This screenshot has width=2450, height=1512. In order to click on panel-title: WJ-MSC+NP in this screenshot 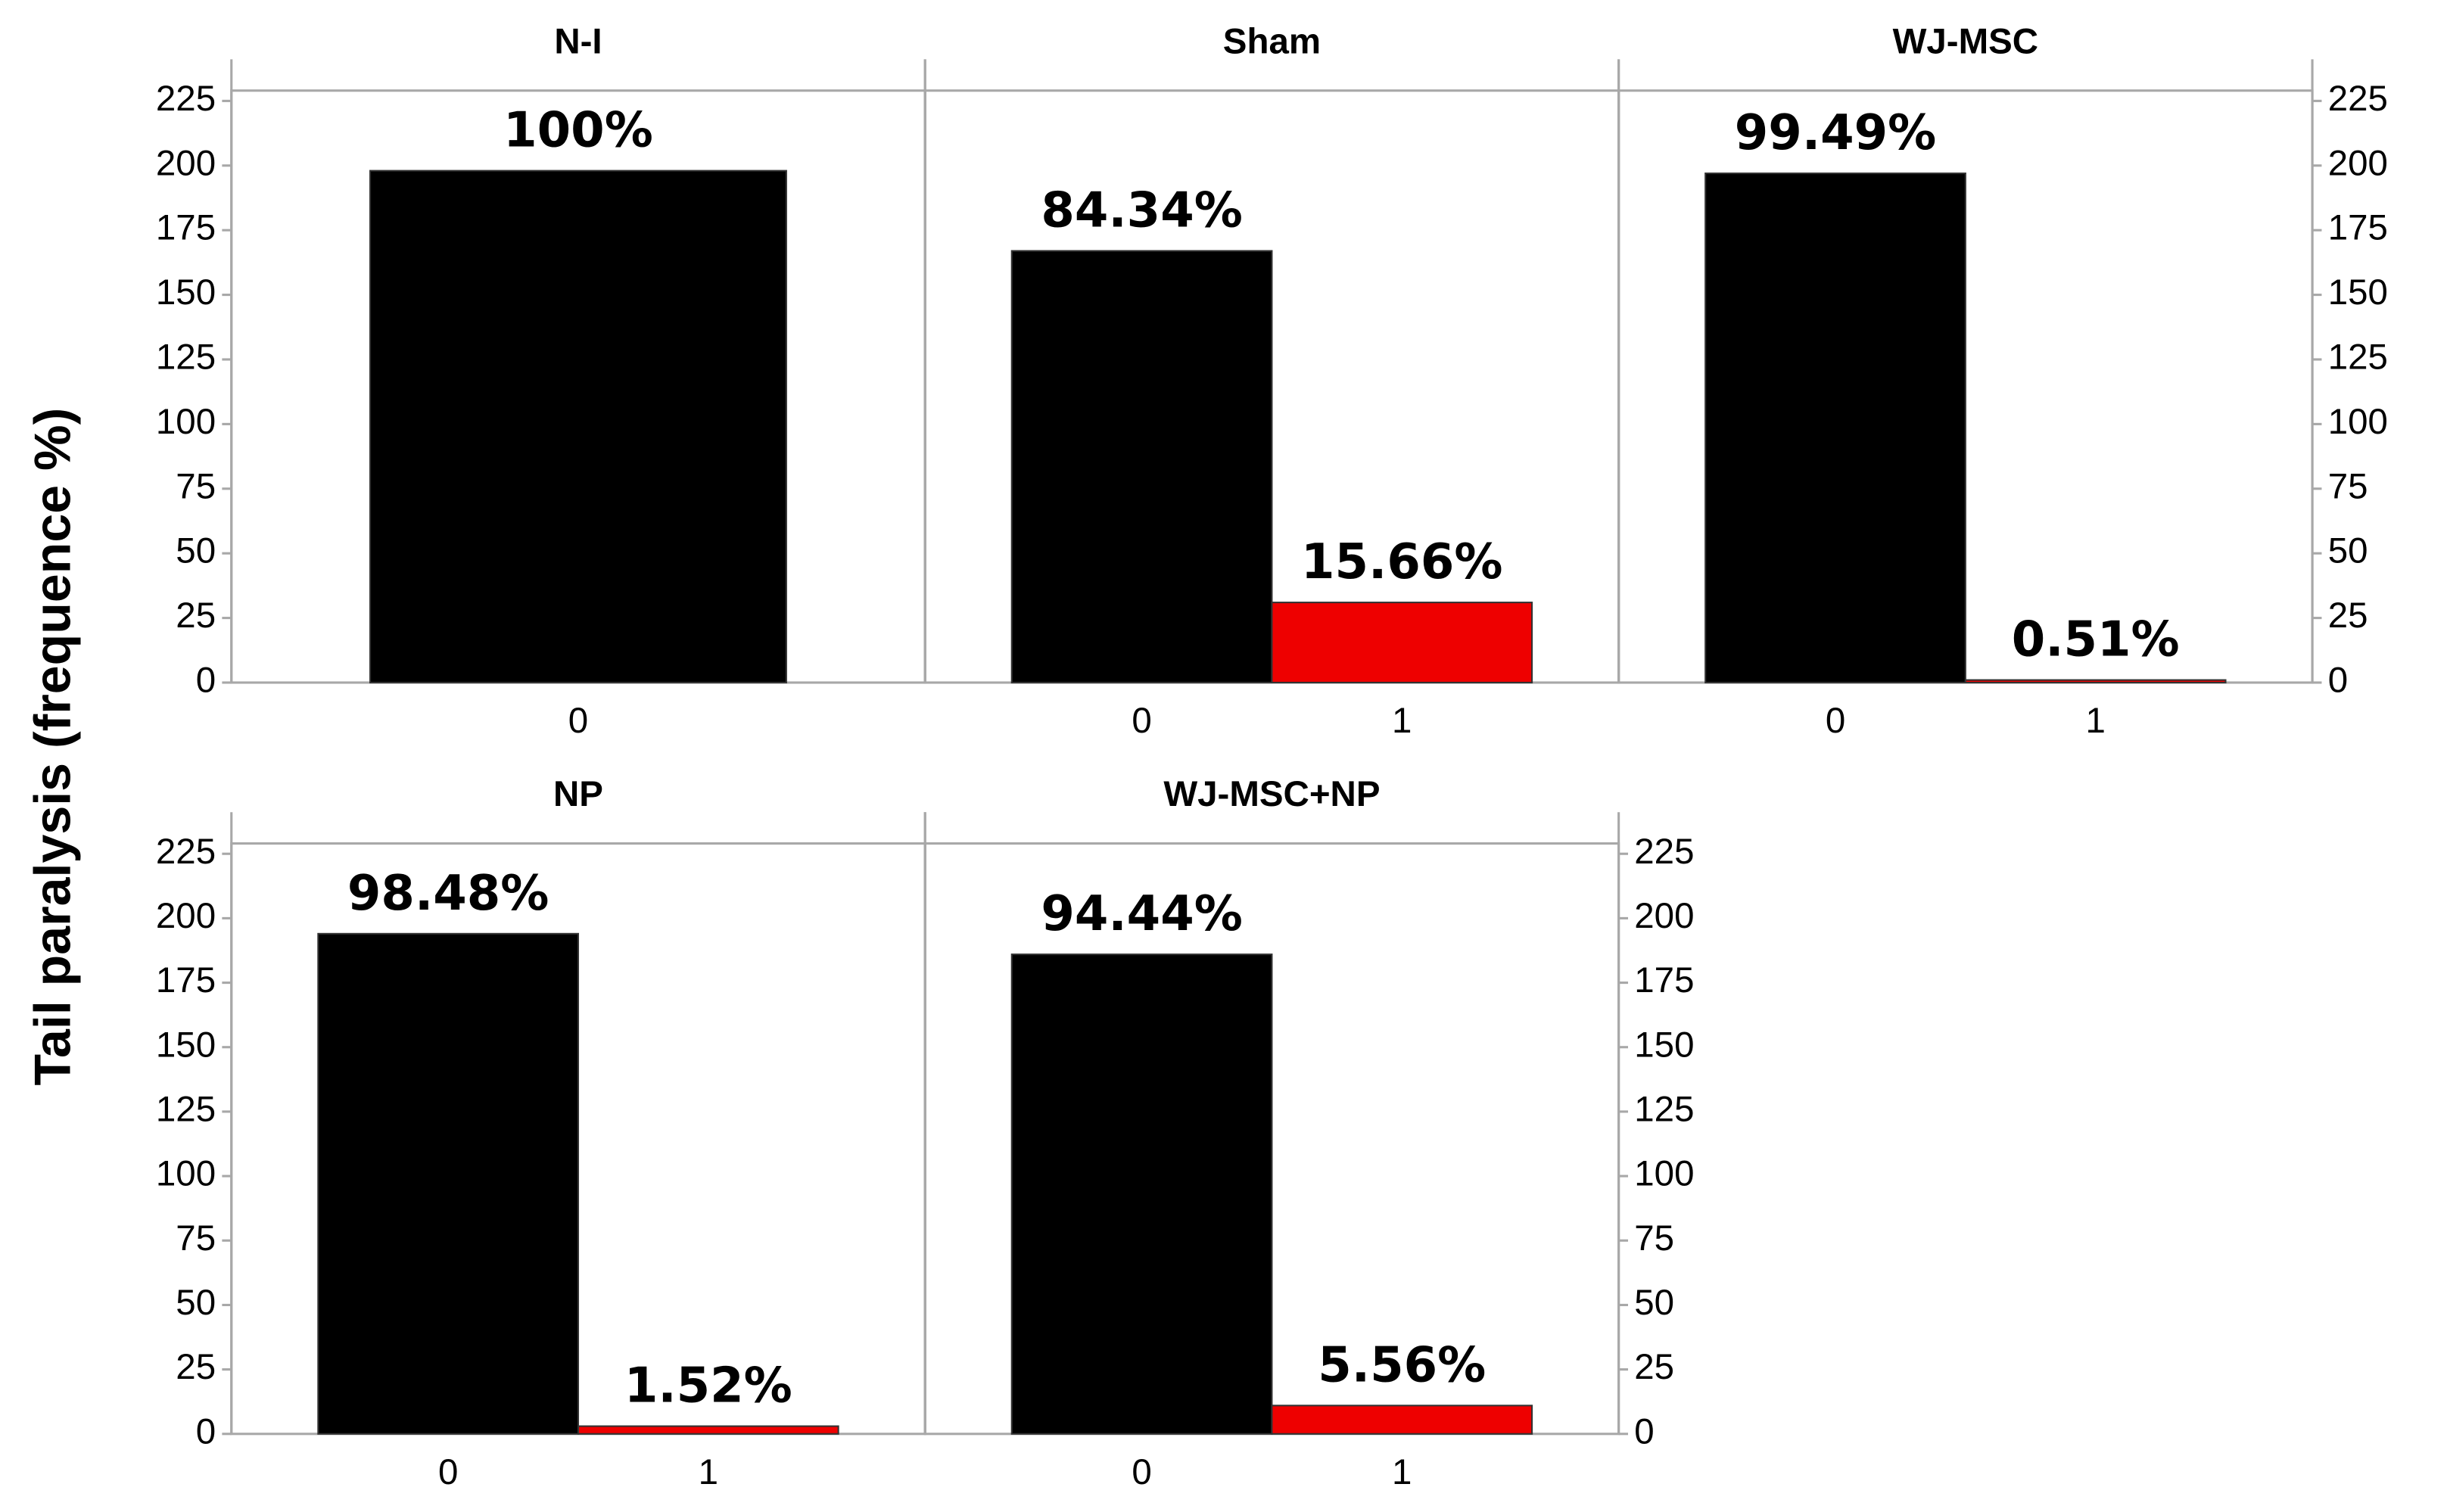, I will do `click(1271, 794)`.